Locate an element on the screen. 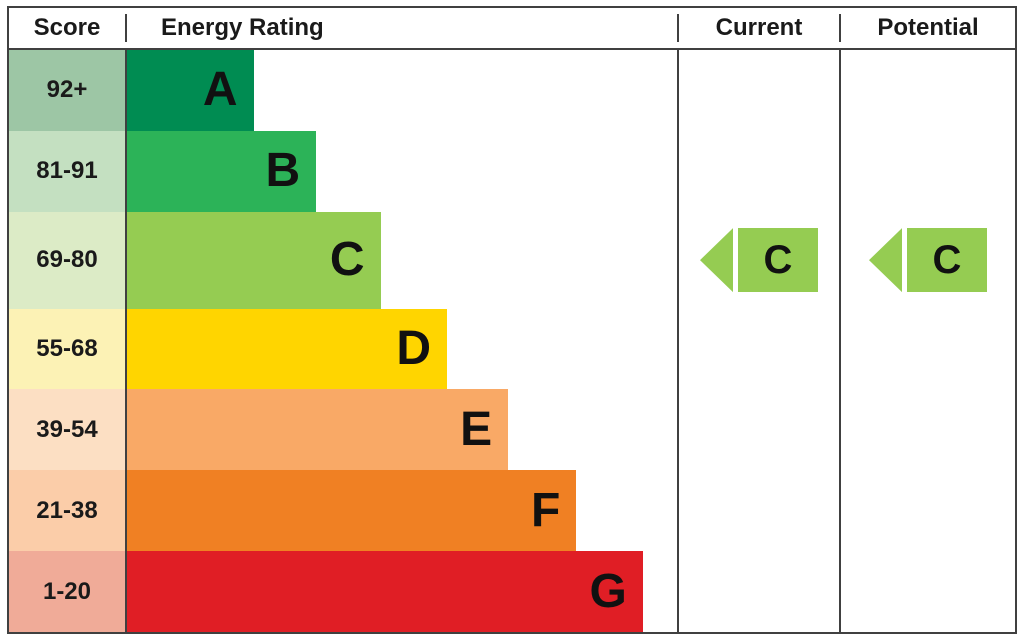 This screenshot has width=1024, height=640. band-letter: G is located at coordinates (608, 591).